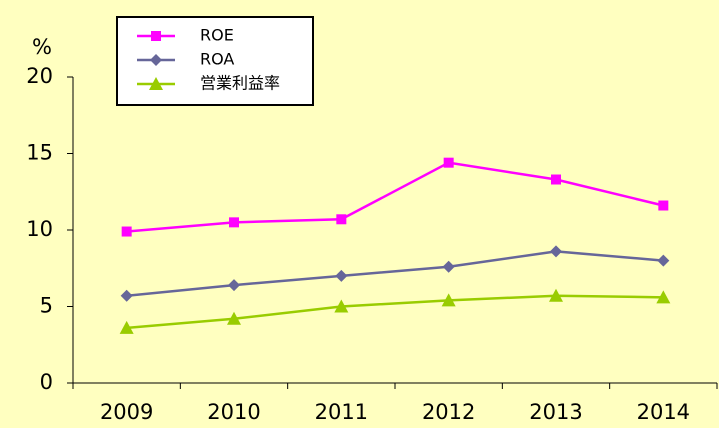 This screenshot has width=719, height=428. Describe the element at coordinates (663, 412) in the screenshot. I see `x-tick-label: 2014` at that location.